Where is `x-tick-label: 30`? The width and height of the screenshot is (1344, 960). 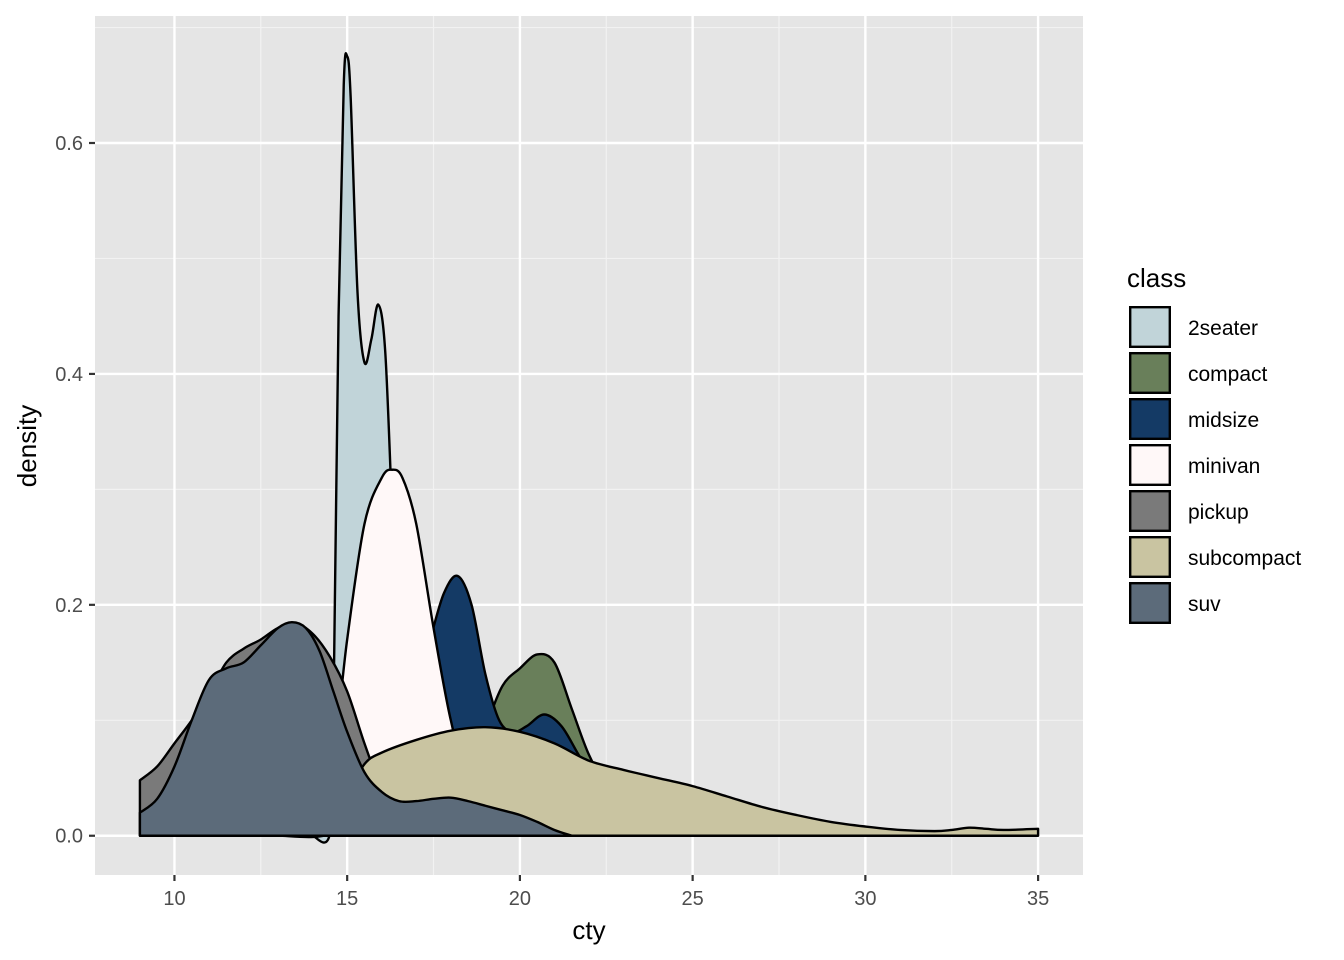
x-tick-label: 30 is located at coordinates (865, 899).